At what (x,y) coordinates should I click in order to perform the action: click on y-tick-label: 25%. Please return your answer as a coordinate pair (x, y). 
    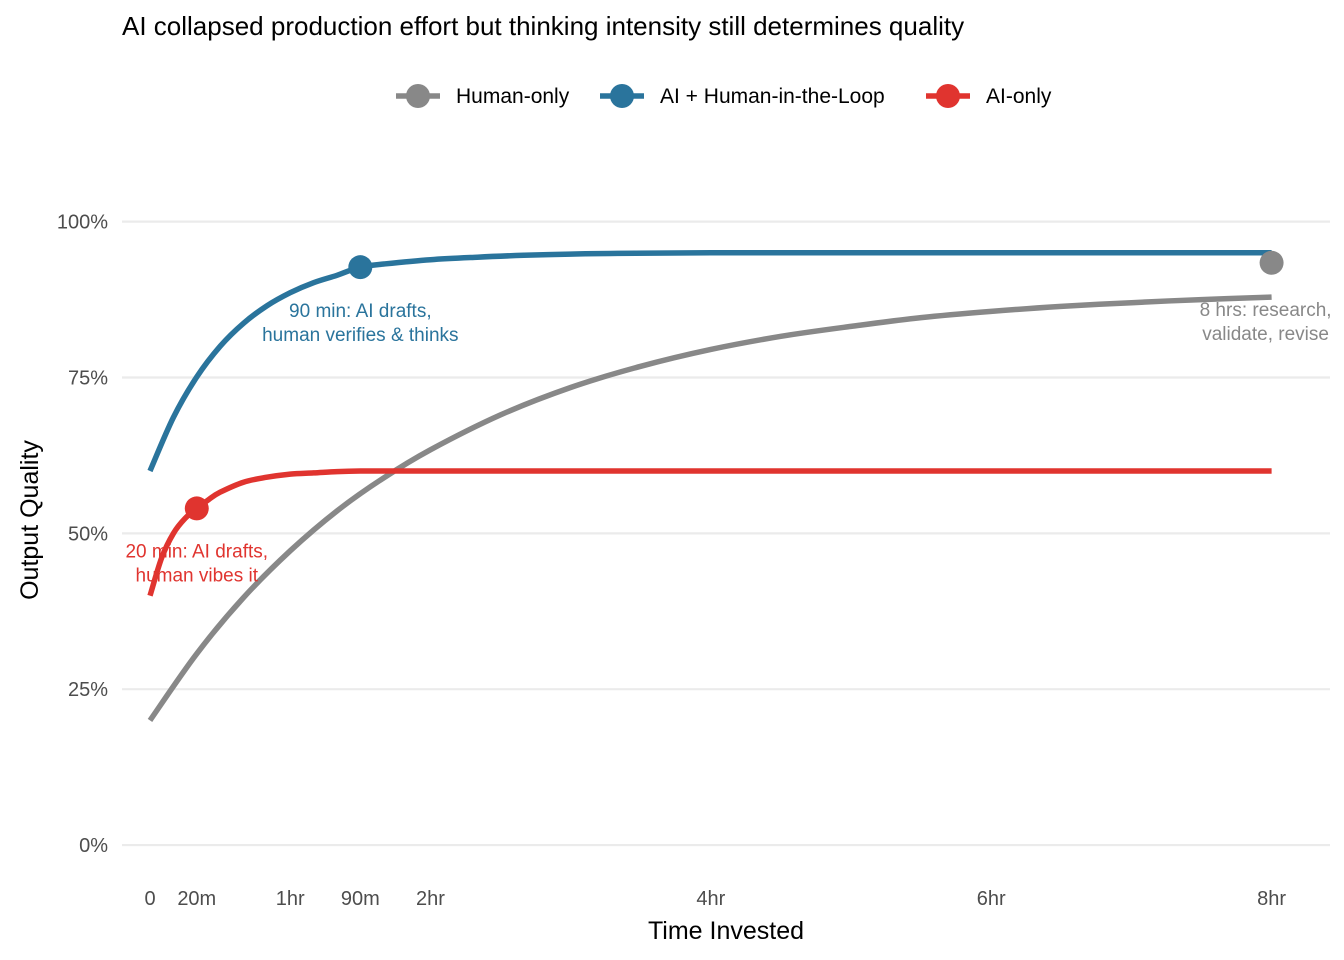
    Looking at the image, I should click on (88, 690).